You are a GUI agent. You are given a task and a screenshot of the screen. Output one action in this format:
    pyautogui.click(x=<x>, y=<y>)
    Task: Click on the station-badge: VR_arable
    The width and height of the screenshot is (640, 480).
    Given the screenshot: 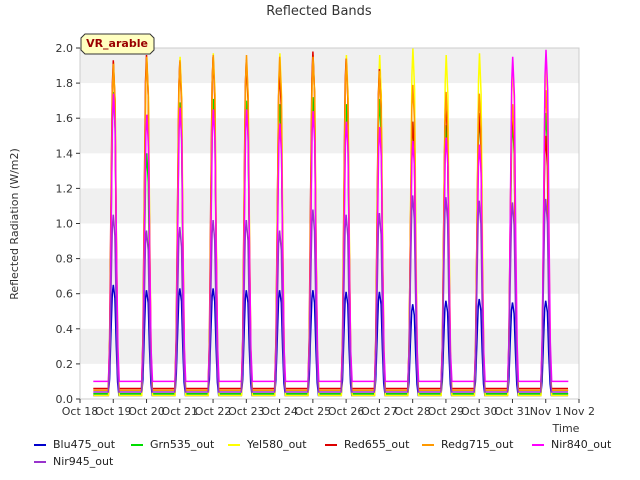 What is the action you would take?
    pyautogui.click(x=117, y=44)
    